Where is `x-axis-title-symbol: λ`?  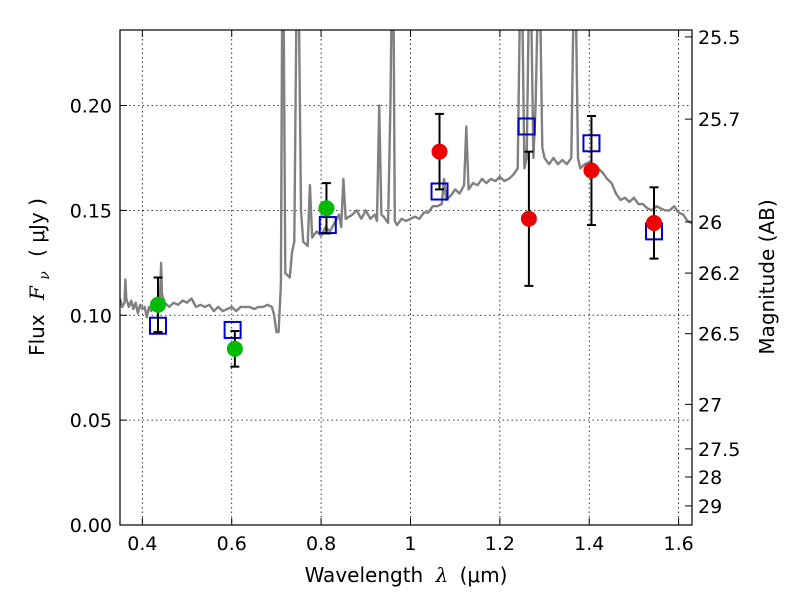 x-axis-title-symbol: λ is located at coordinates (442, 575).